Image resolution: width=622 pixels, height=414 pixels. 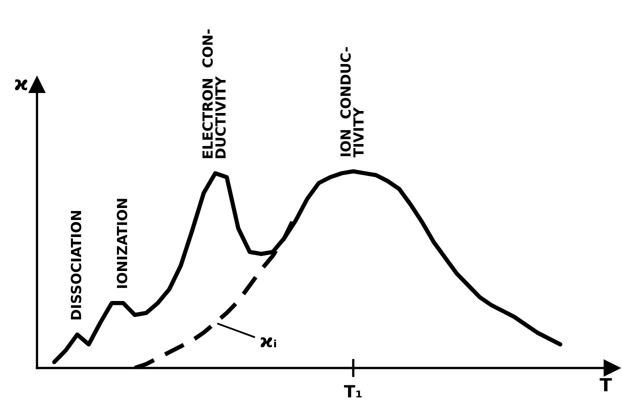 I want to click on text: ION CONDUC- TIVITY, so click(x=352, y=102).